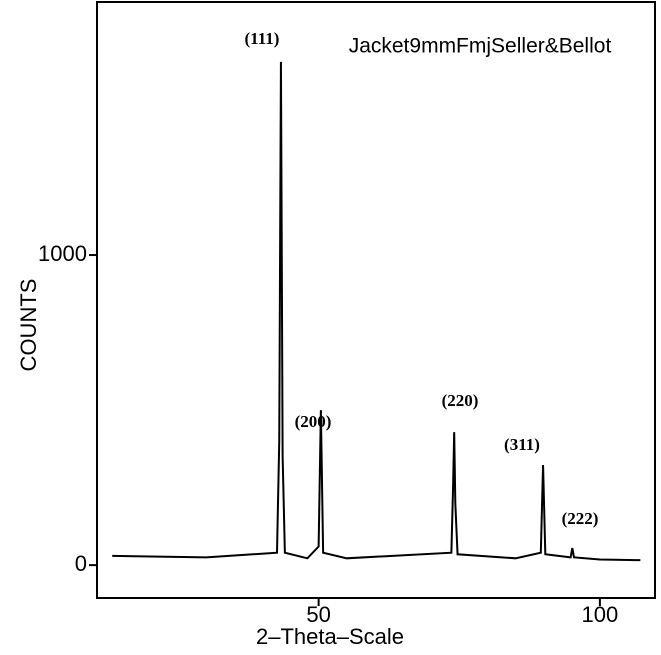  I want to click on peak-label: (111), so click(262, 38).